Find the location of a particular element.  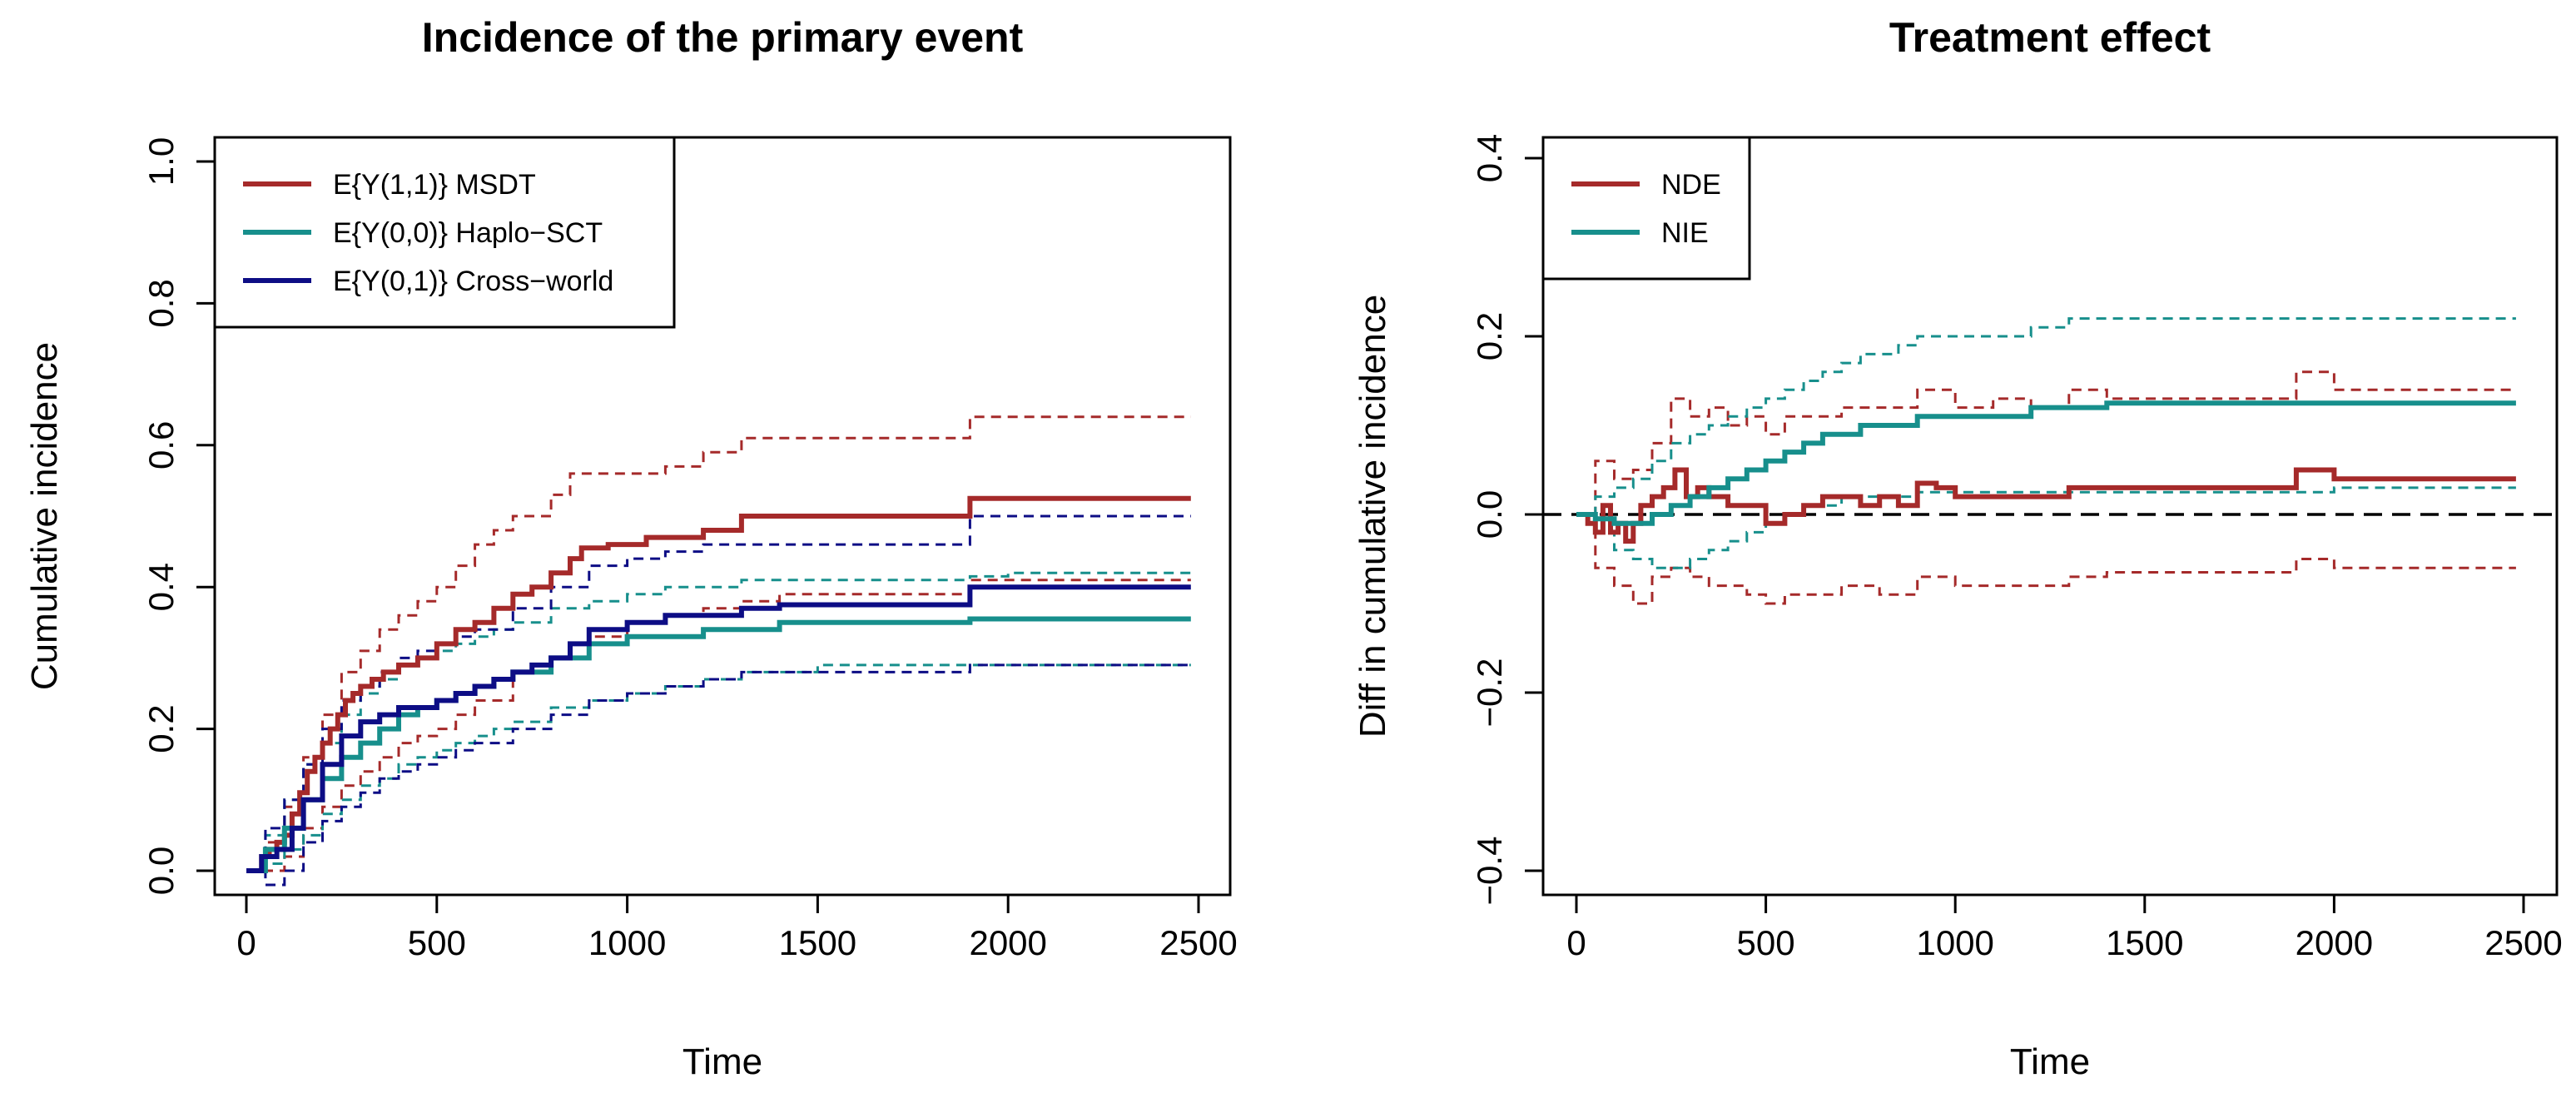

y-axis-label: Cumulative incidence is located at coordinates (44, 516).